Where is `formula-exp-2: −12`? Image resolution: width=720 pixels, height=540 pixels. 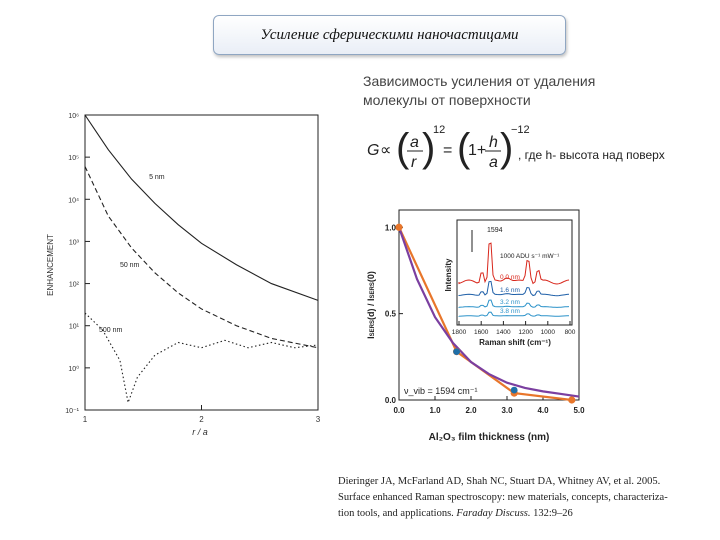
formula-exp-2: −12 is located at coordinates (520, 130).